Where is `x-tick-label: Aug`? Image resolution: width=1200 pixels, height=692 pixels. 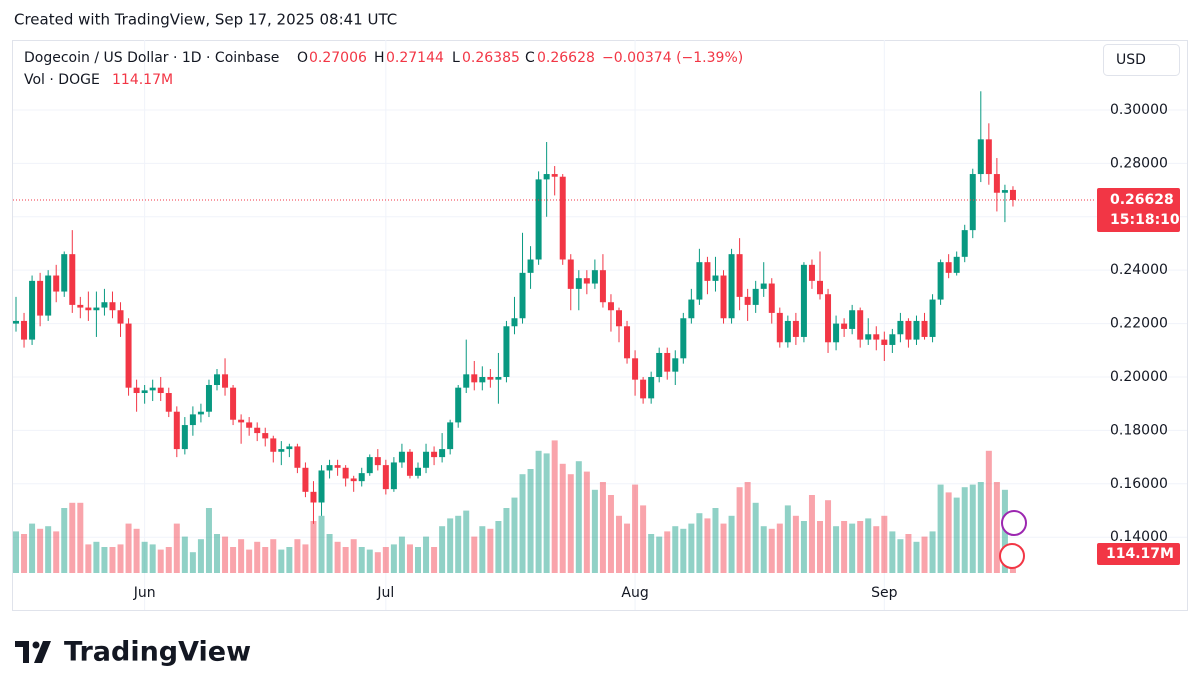 x-tick-label: Aug is located at coordinates (634, 593).